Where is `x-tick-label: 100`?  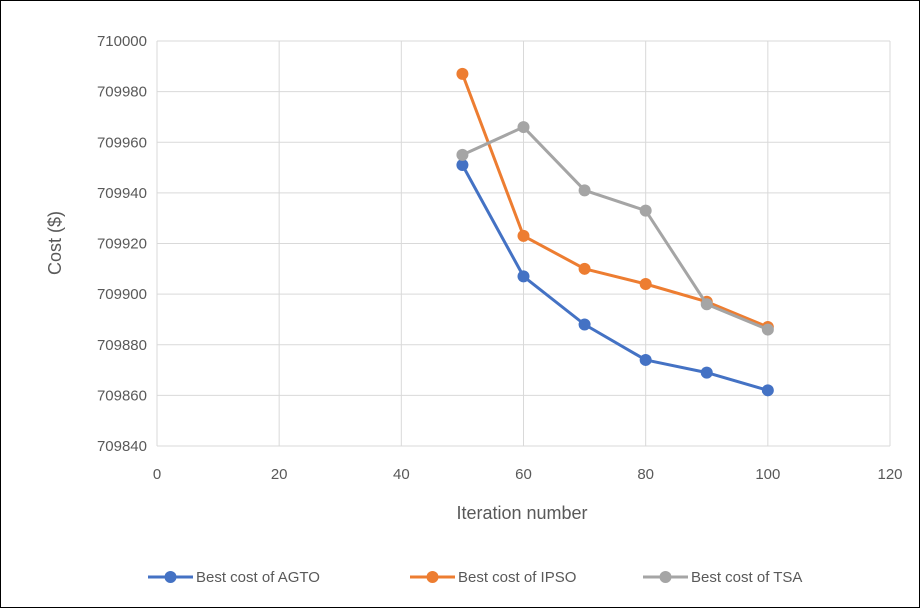
x-tick-label: 100 is located at coordinates (767, 474).